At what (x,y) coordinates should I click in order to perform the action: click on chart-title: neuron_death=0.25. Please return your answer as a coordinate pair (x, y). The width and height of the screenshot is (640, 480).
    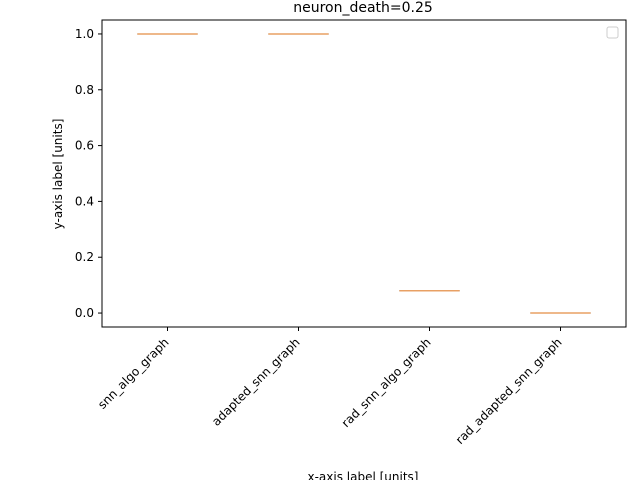
    Looking at the image, I should click on (363, 8).